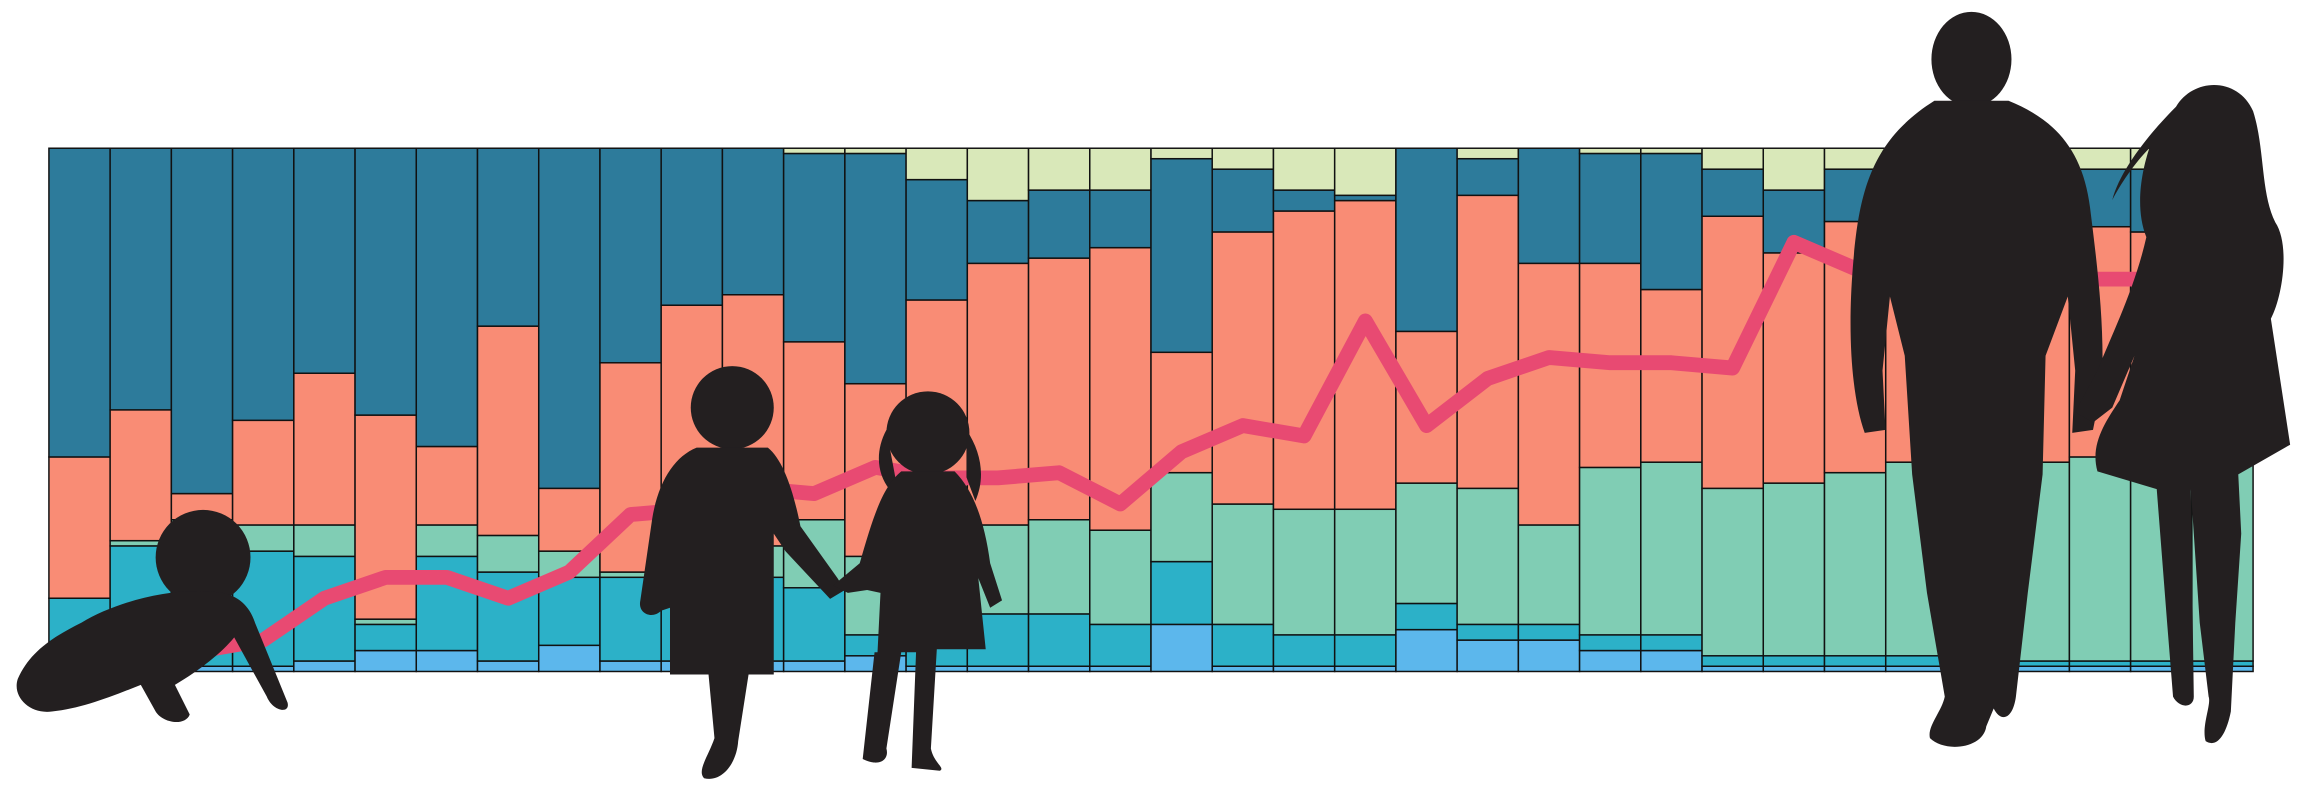 This screenshot has width=2302, height=796. Describe the element at coordinates (742, 572) in the screenshot. I see `boy-silhouette` at that location.